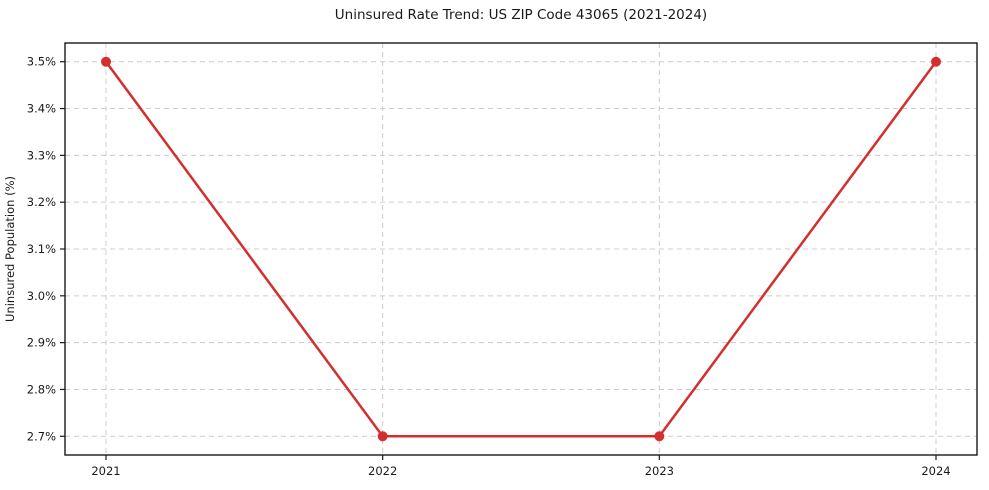  I want to click on x-tick-label: 2022, so click(382, 471).